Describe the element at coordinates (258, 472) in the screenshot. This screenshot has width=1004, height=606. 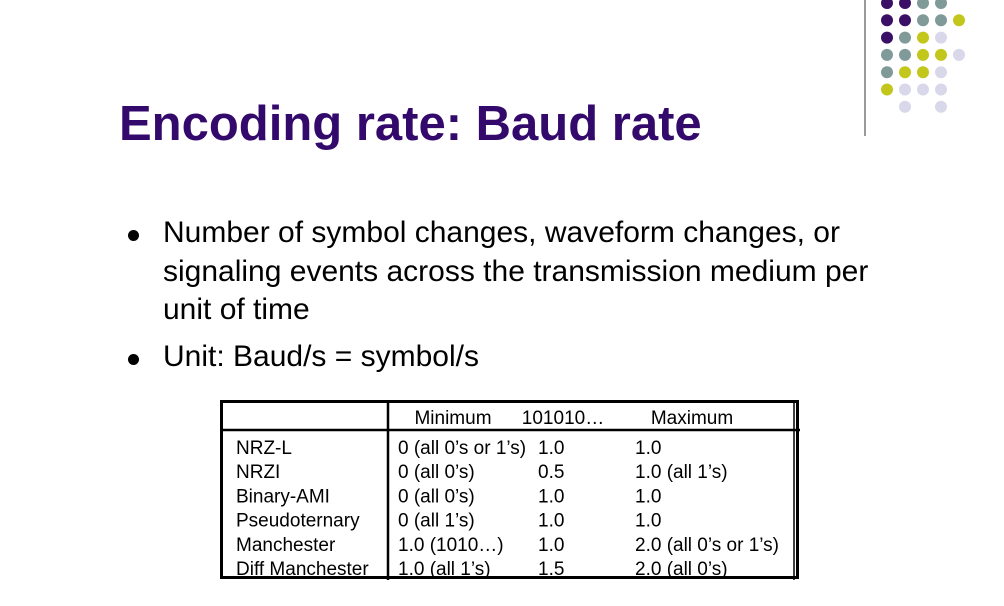
I see `table-row-label: NRZI` at that location.